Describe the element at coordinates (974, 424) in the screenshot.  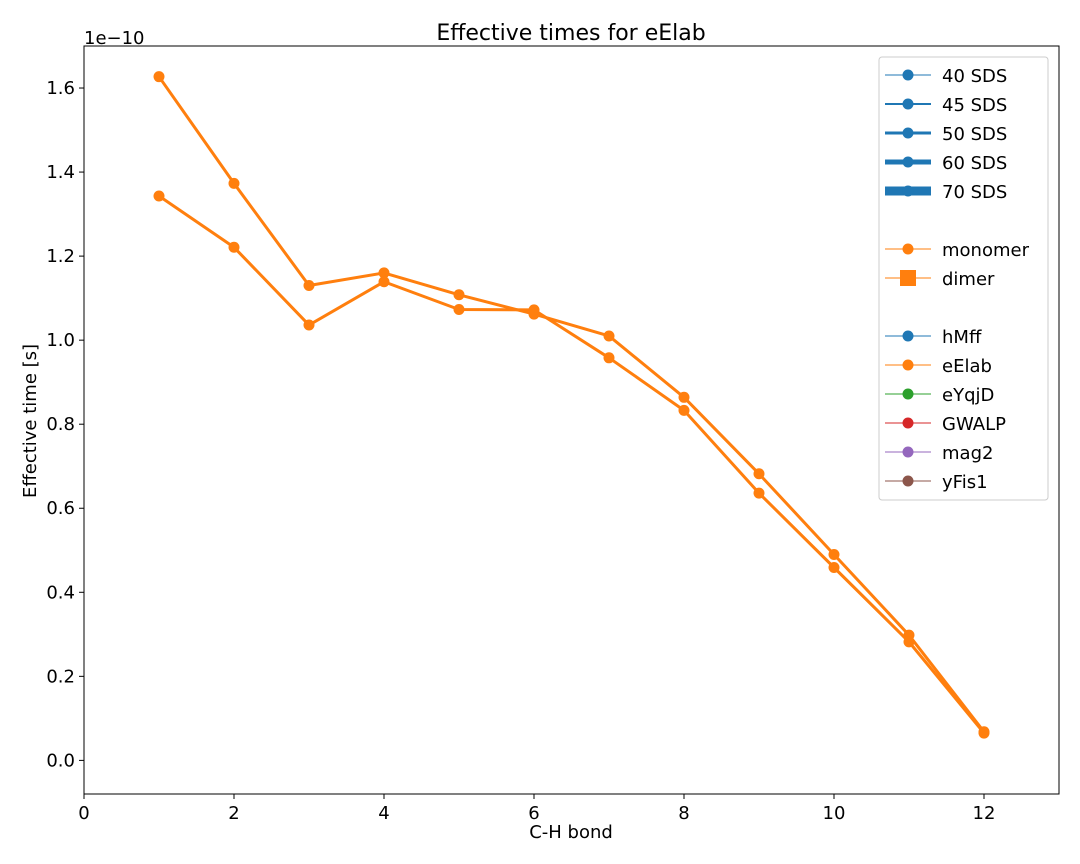
I see `legend-label: GWALP` at that location.